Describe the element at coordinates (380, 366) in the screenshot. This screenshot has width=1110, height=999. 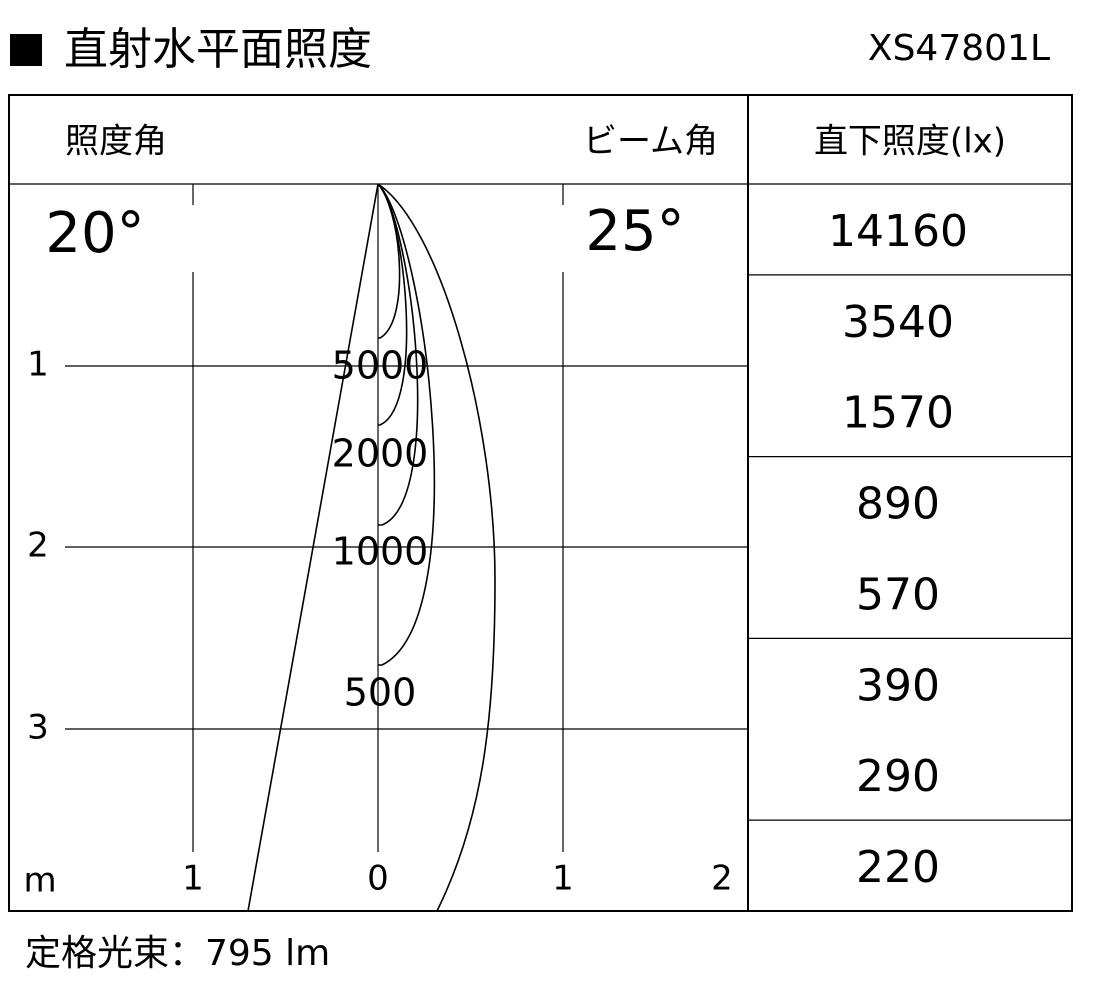
I see `contour-label: 5000` at that location.